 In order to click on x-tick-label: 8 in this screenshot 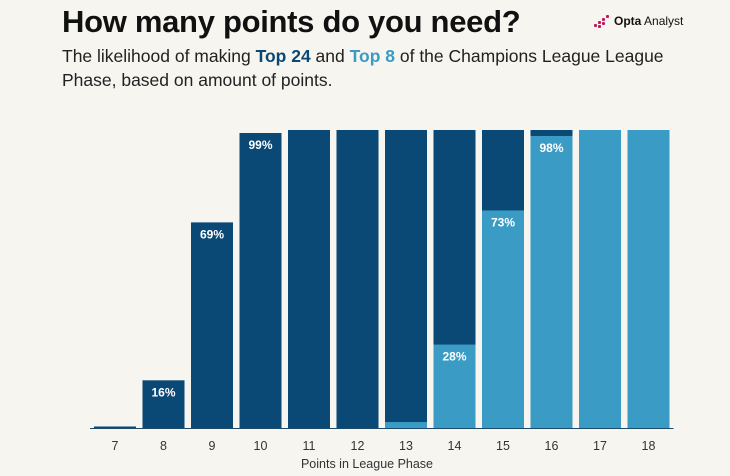, I will do `click(163, 446)`.